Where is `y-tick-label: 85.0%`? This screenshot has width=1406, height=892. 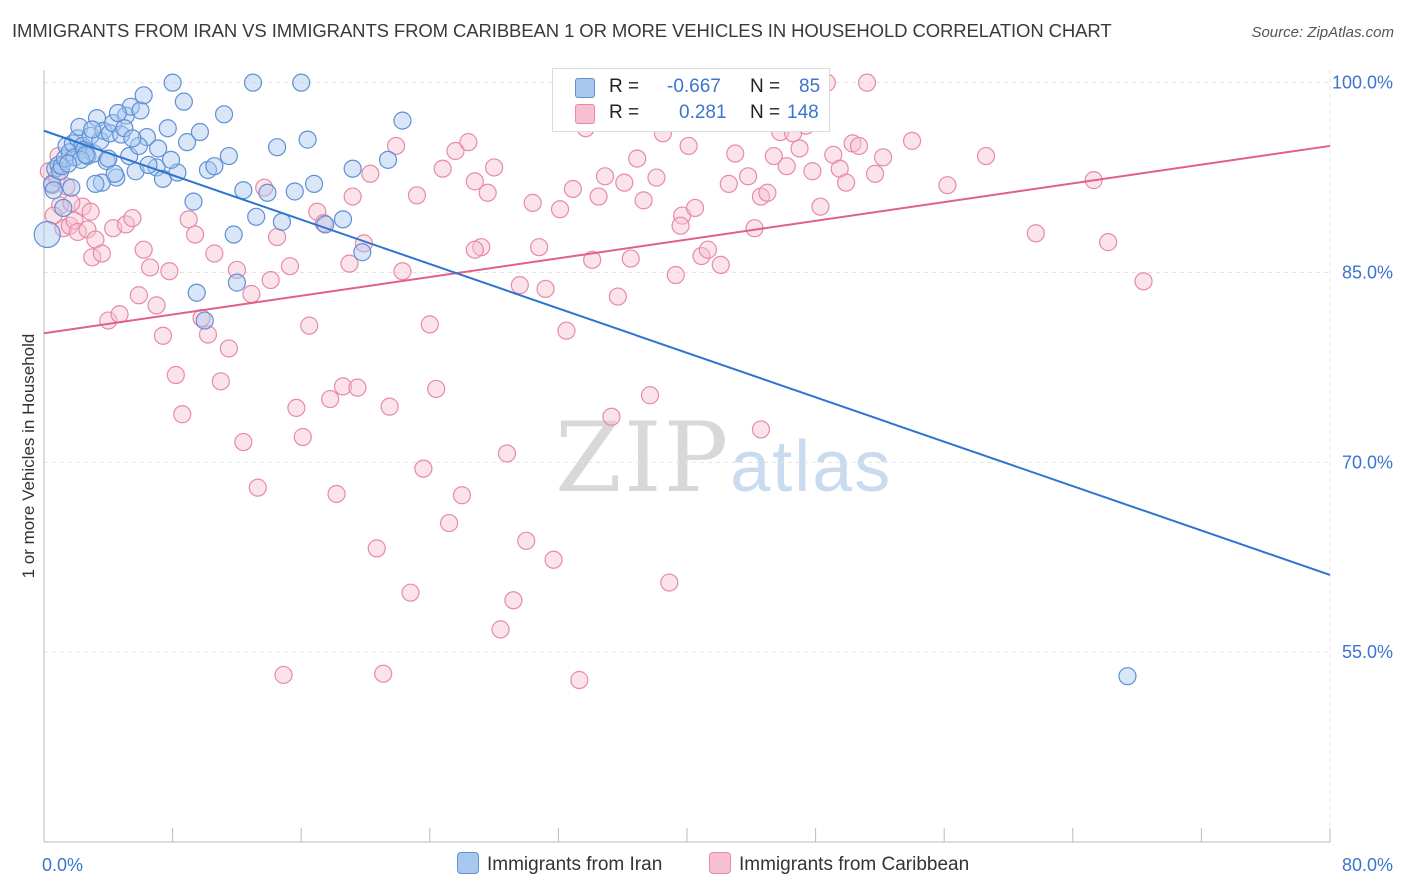
y-tick-label: 85.0% is located at coordinates (1367, 272).